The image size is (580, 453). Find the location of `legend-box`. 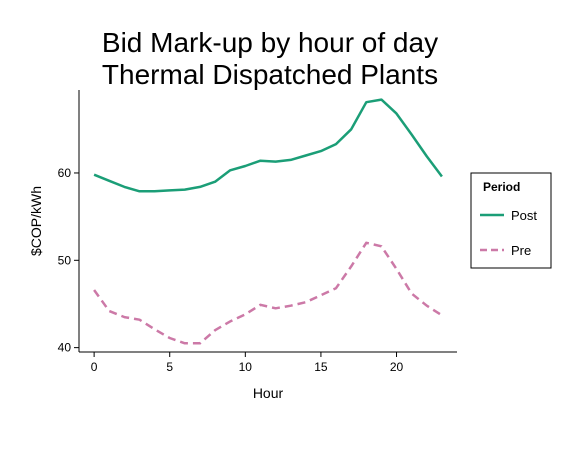

legend-box is located at coordinates (511, 220).